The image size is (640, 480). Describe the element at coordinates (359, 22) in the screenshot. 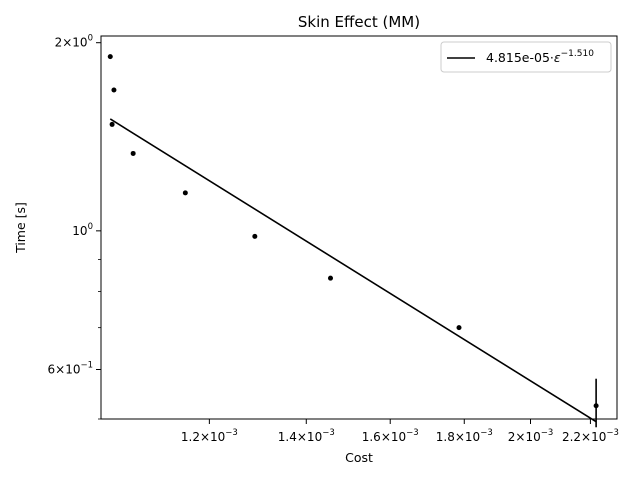

I see `chart-title: Skin Effect (MM)` at that location.